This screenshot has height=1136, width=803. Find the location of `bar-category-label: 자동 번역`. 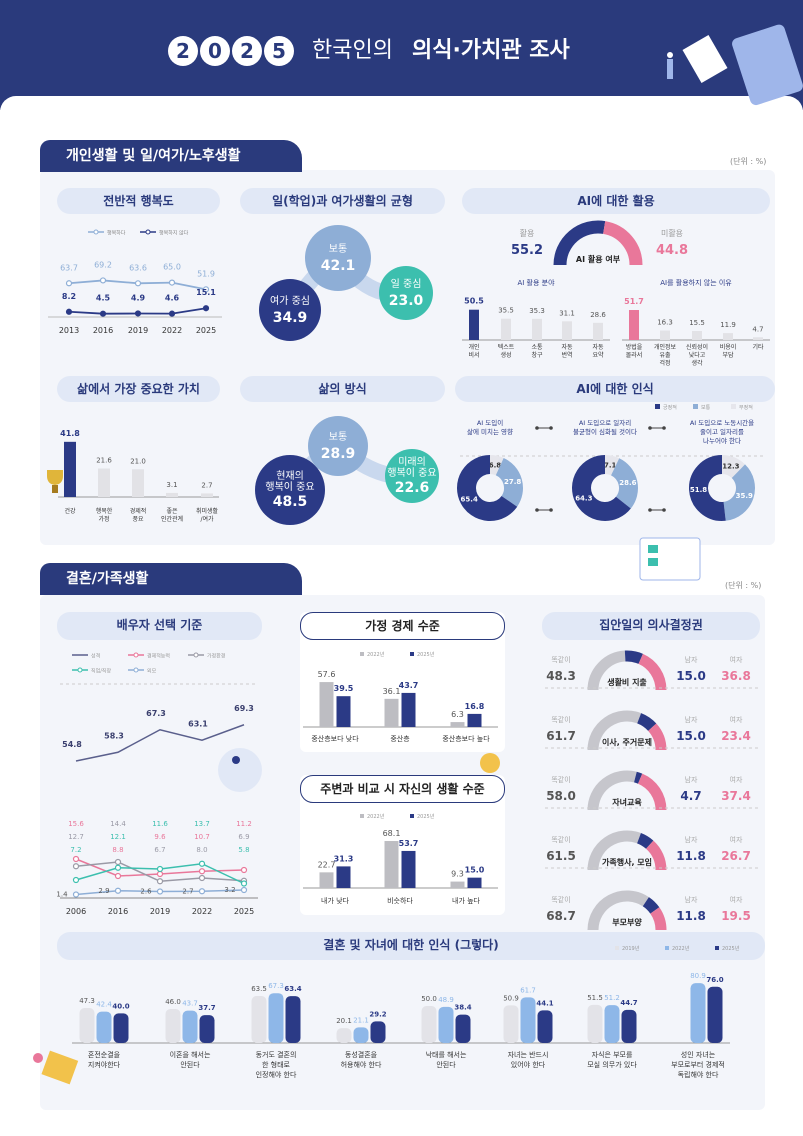

bar-category-label: 자동 번역 is located at coordinates (567, 351).